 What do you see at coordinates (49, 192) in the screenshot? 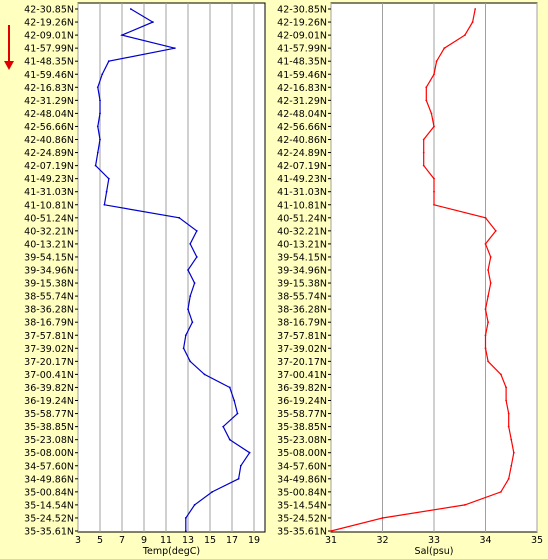
I see `temp-y-tick-label: 41-31.03N` at bounding box center [49, 192].